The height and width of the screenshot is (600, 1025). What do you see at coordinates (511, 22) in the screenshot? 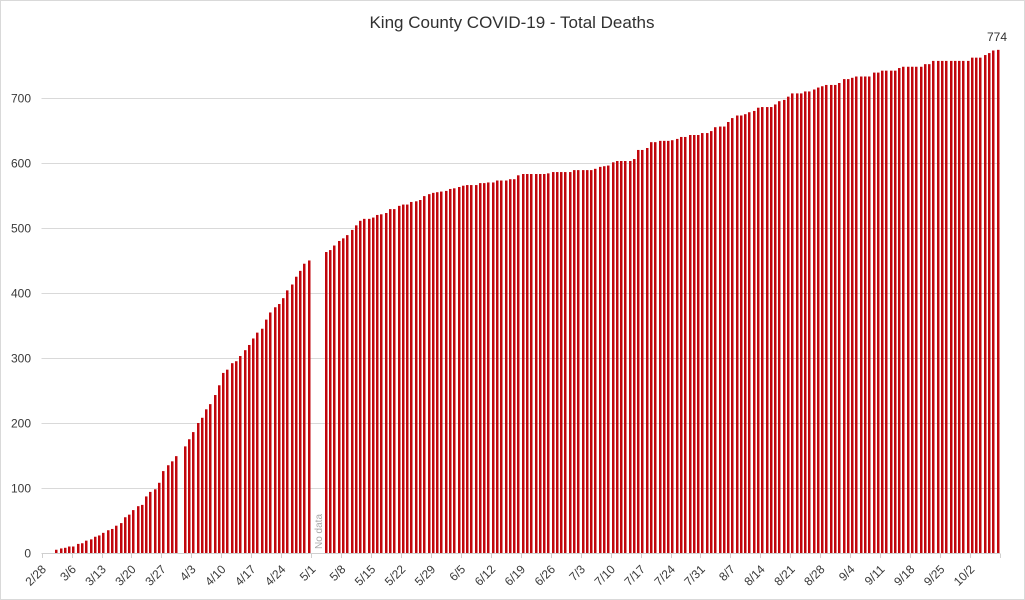
I see `svg-text:King County COVID-19 - Total D: King County COVID-19 - Total Deaths` at bounding box center [511, 22].